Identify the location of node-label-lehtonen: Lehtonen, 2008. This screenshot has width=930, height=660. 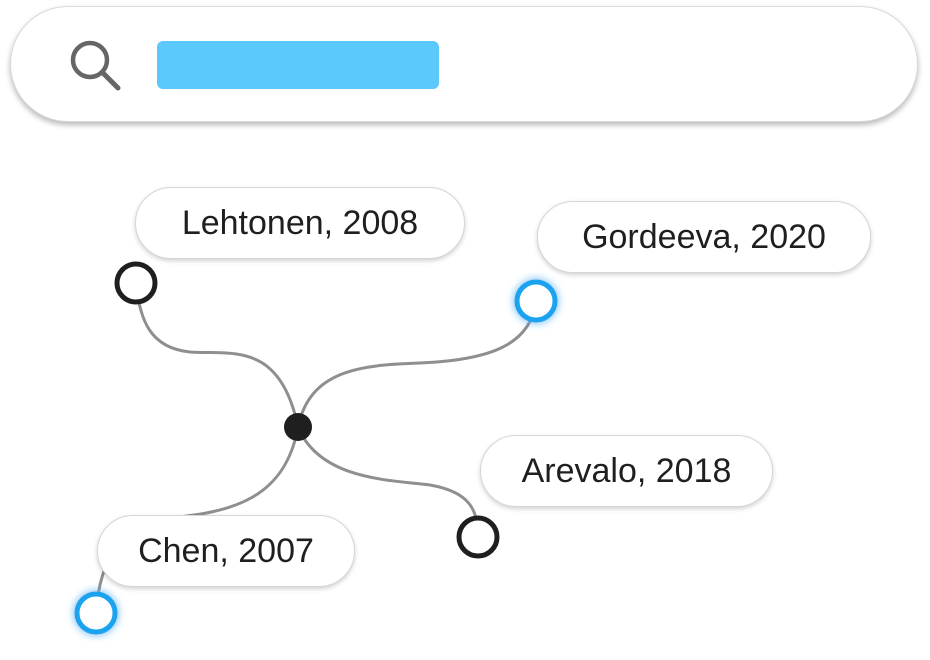
(300, 223).